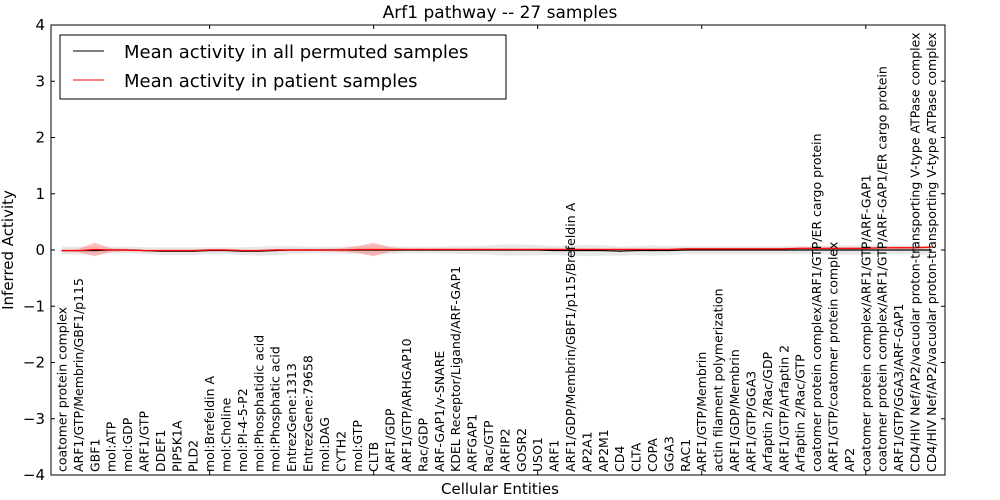 The width and height of the screenshot is (1000, 500). What do you see at coordinates (439, 411) in the screenshot?
I see `x-tick-label: ARF-GAP1/v-SNARE` at bounding box center [439, 411].